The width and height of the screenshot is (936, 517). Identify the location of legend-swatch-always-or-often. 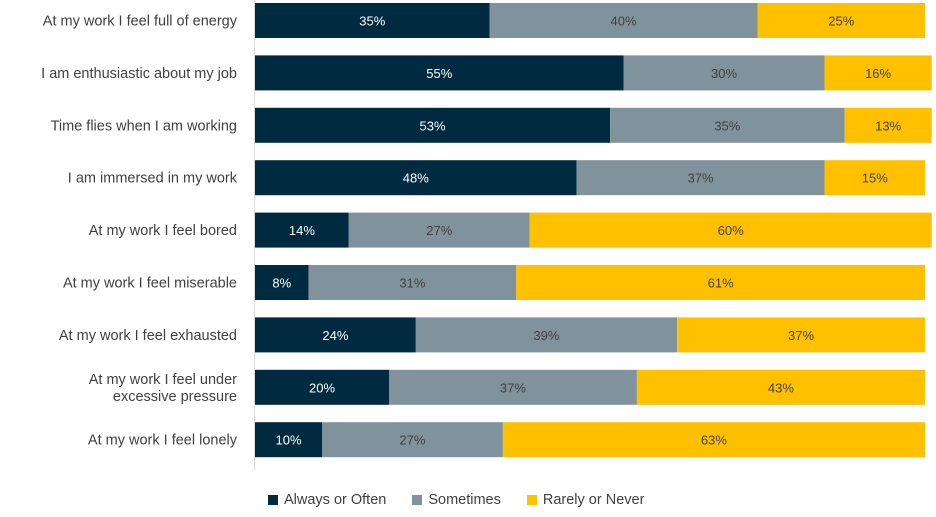
(273, 500).